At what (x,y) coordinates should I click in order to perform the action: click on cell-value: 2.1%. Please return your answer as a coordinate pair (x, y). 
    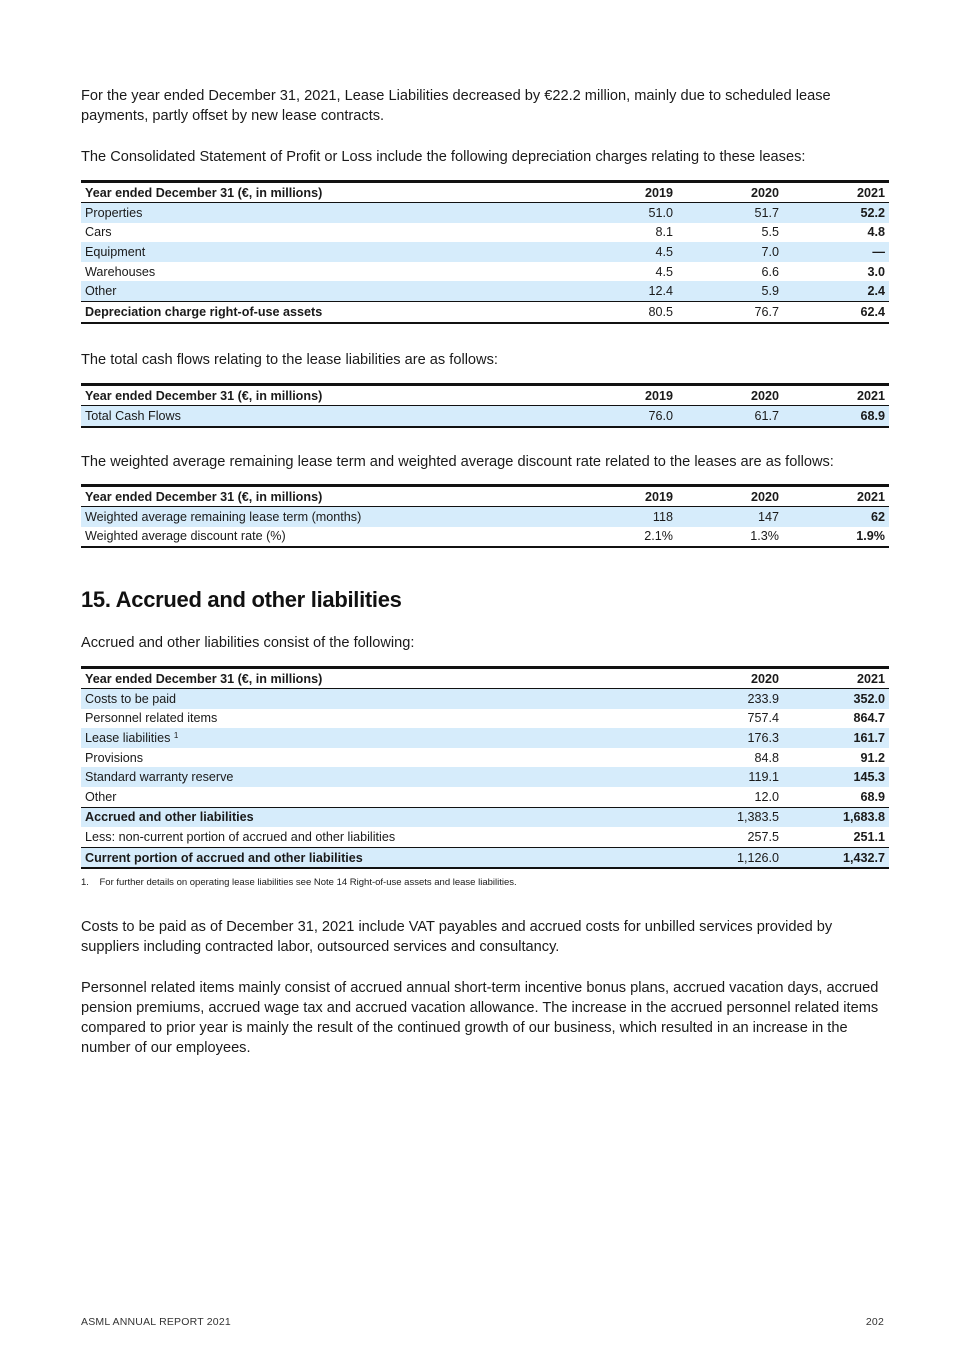
    Looking at the image, I should click on (624, 537).